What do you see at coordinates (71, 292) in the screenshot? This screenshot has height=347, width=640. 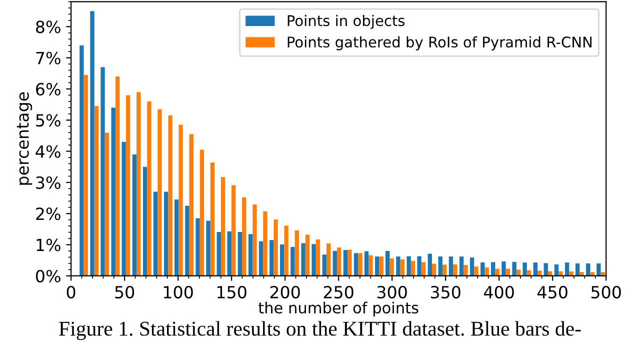 I see `x-tick-label: 0` at bounding box center [71, 292].